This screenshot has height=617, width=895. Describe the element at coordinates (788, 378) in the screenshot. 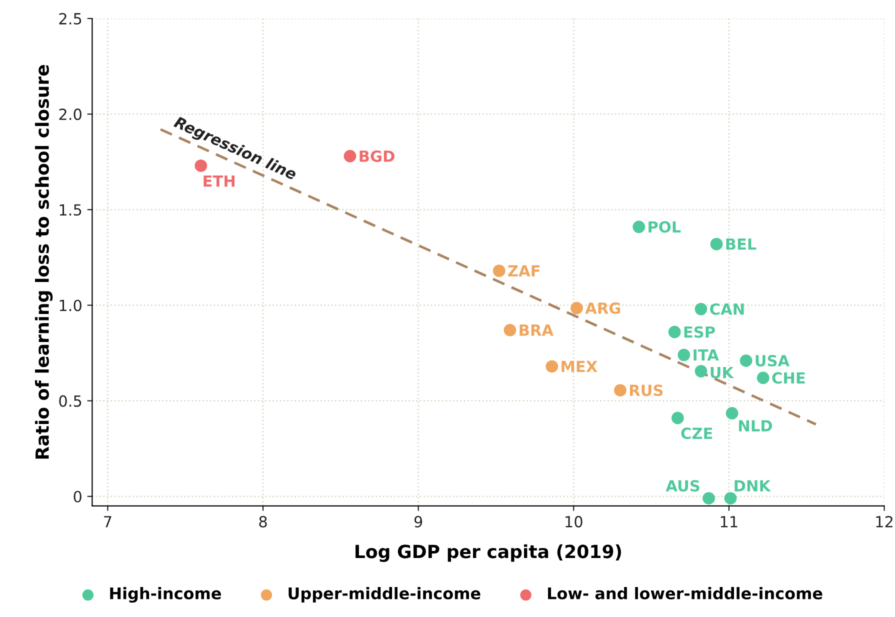

I see `data-label: CHE` at that location.